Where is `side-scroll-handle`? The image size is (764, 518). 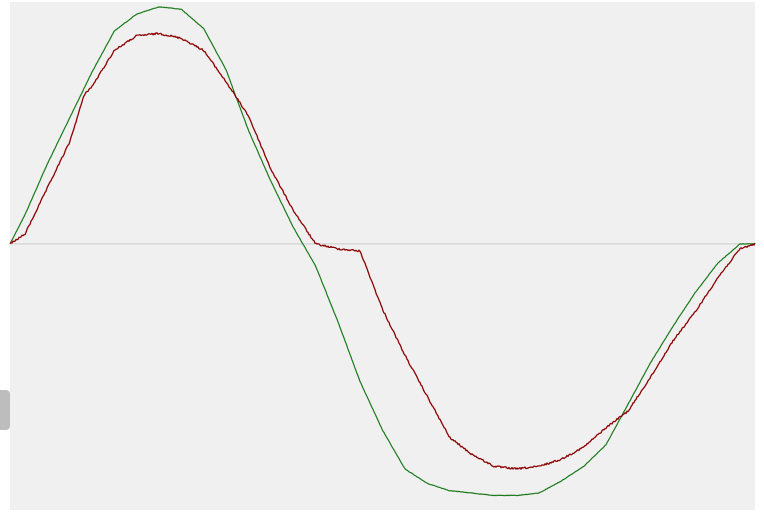 side-scroll-handle is located at coordinates (5, 410).